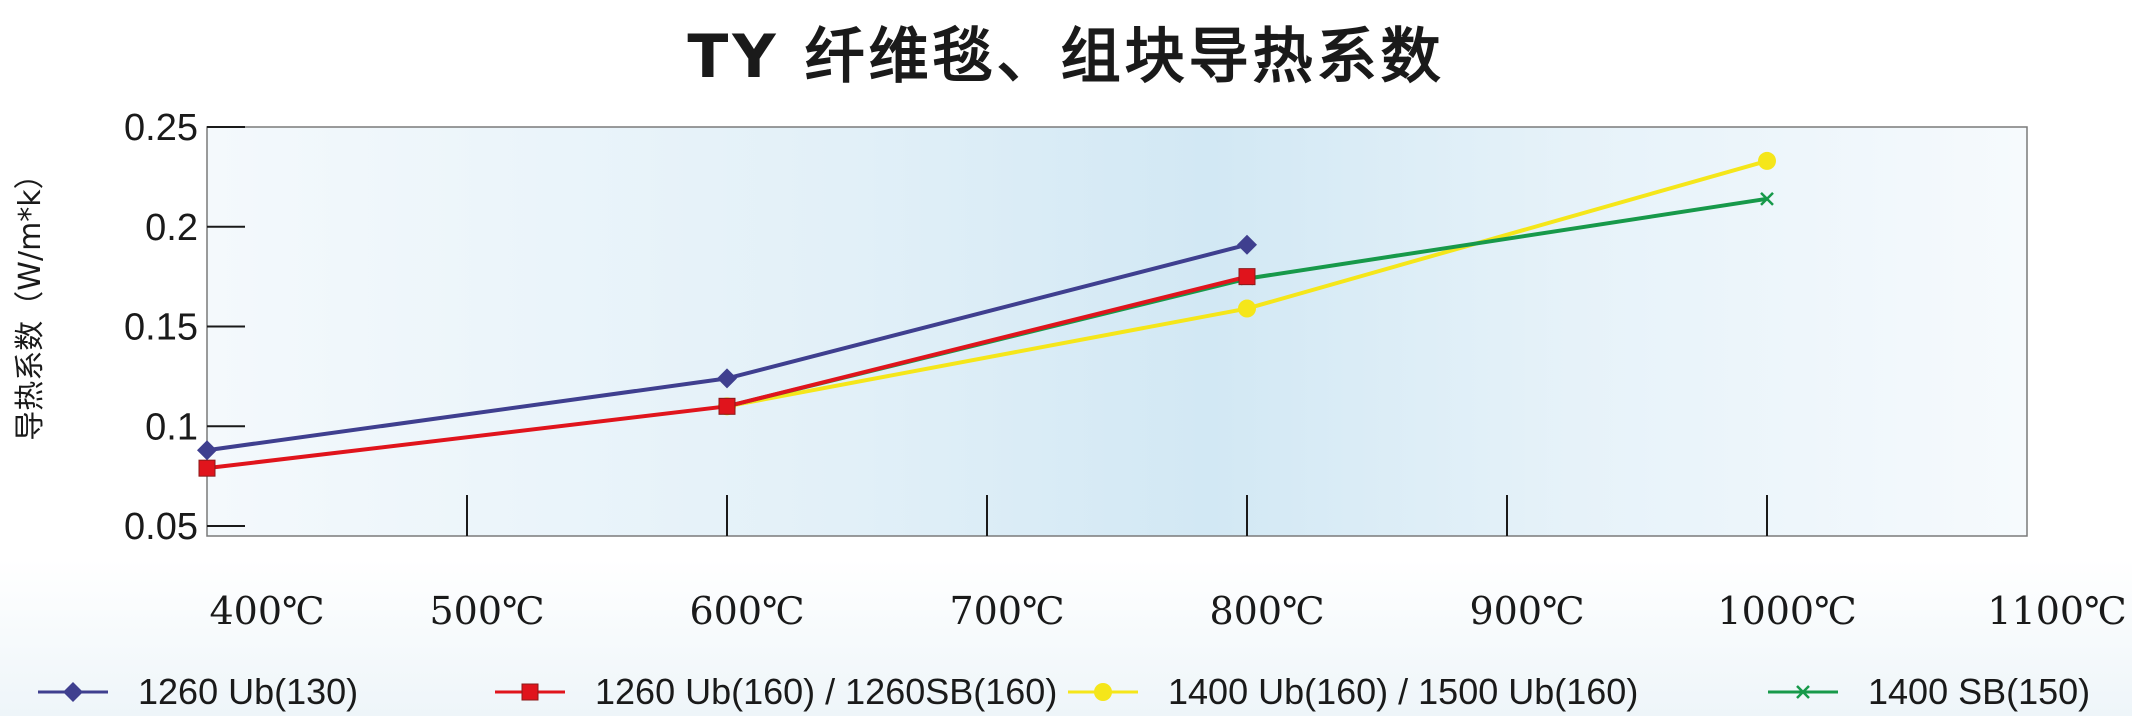 The image size is (2132, 716). Describe the element at coordinates (1403, 691) in the screenshot. I see `legend-label: 1400 Ub(160) / 1500 Ub(160)` at that location.